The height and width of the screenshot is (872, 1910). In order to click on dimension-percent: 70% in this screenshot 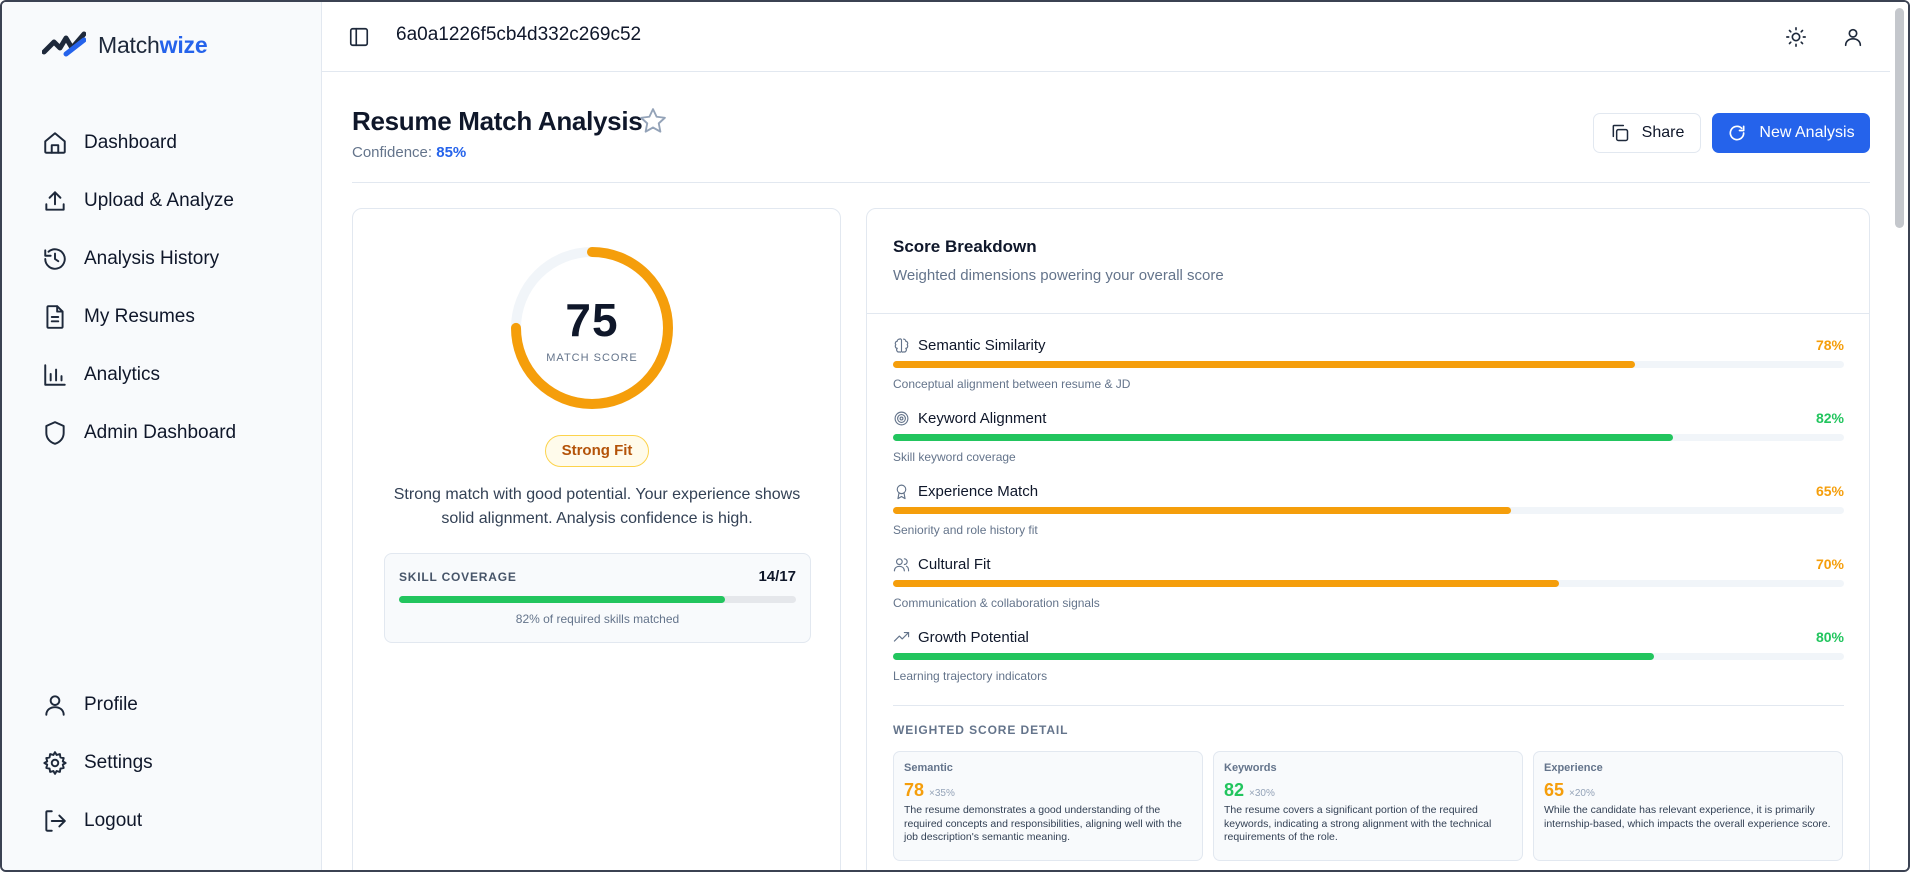, I will do `click(1829, 564)`.